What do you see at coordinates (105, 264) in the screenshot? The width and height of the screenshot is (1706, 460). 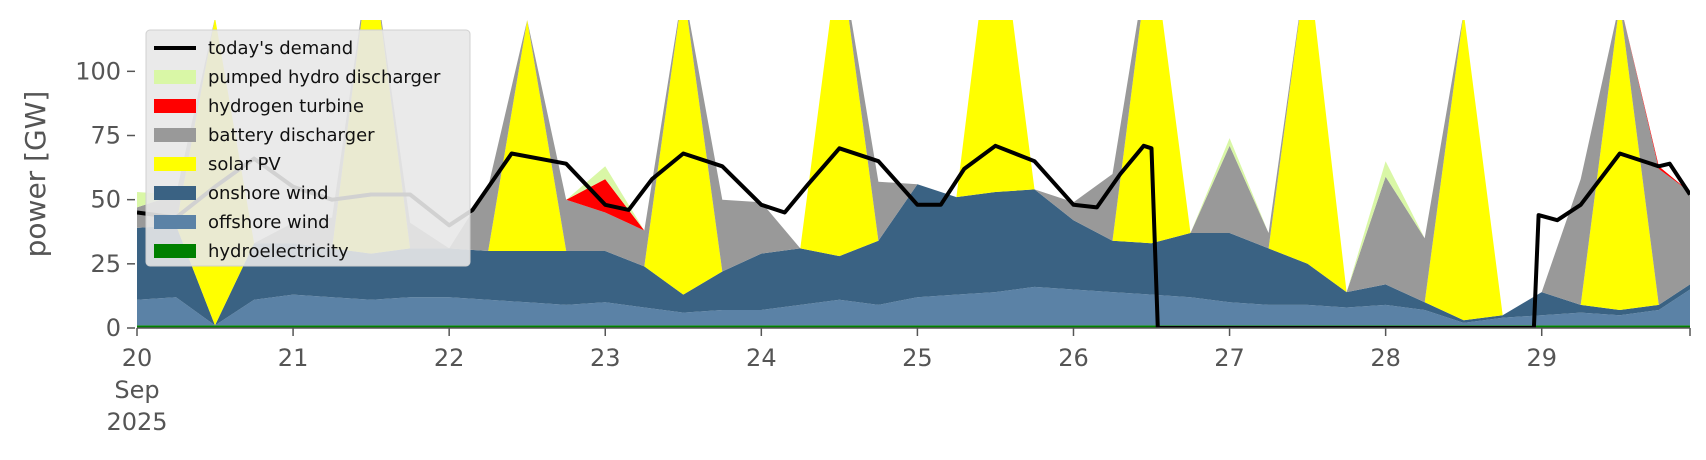 I see `y-tick-label: 25` at bounding box center [105, 264].